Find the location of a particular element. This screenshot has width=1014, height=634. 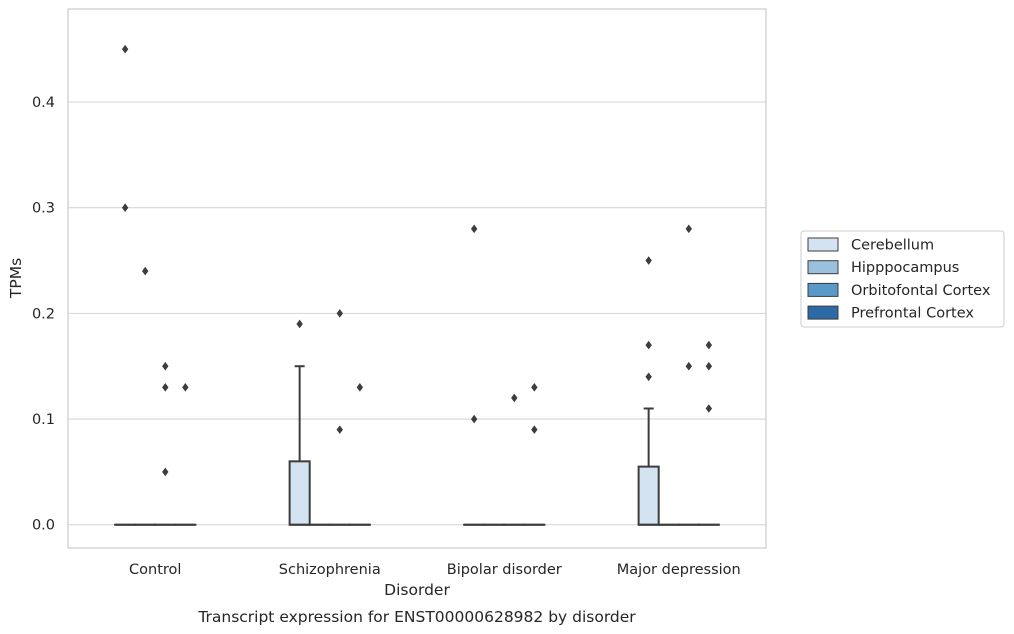

x-tick-label: Bipolar disorder is located at coordinates (504, 570).